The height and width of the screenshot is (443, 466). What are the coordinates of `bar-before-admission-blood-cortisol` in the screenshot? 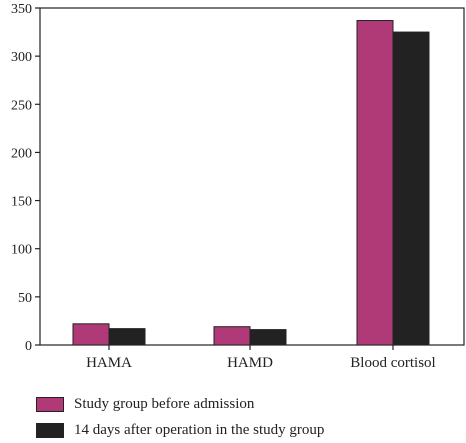 It's located at (375, 183).